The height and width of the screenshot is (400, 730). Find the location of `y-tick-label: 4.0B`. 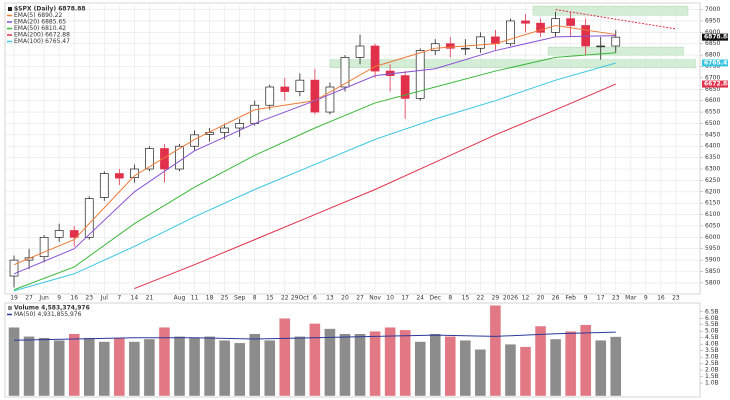

y-tick-label: 4.0B is located at coordinates (712, 344).